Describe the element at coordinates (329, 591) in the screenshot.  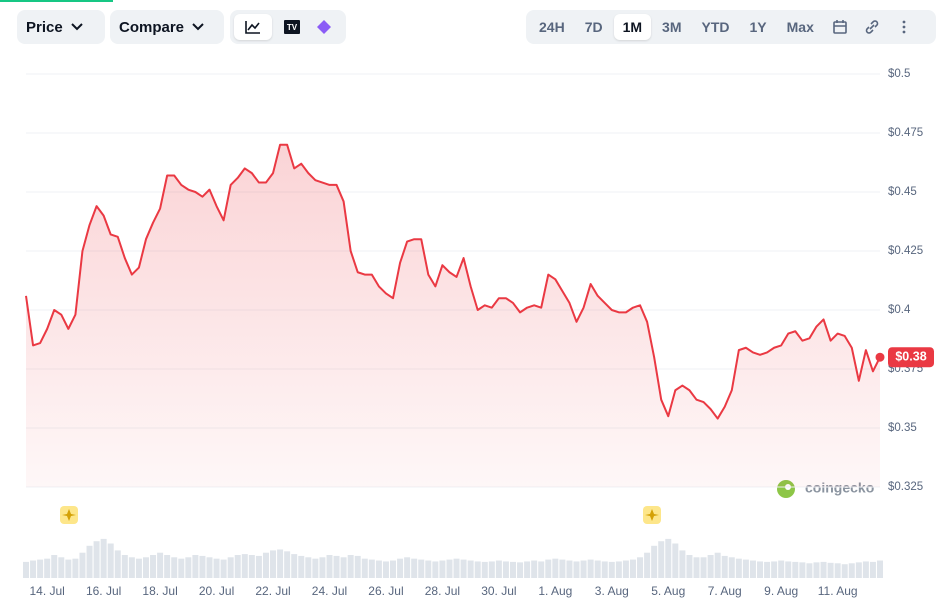
I see `x-tick-label: 24. Jul` at that location.